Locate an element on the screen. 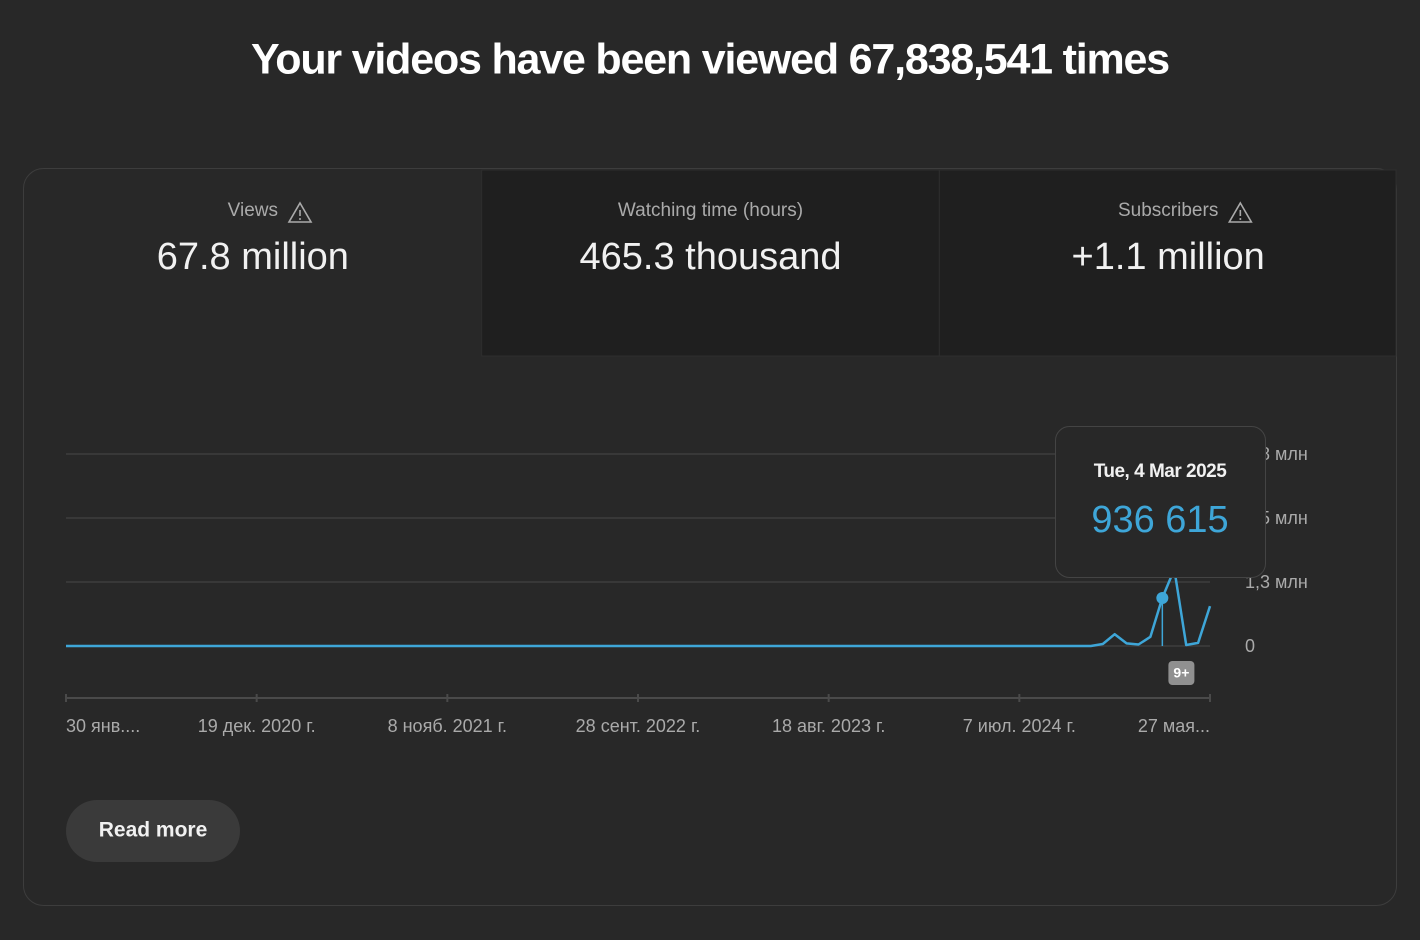 The image size is (1420, 940). metric-tab: Subscribers +1.1 million is located at coordinates (1167, 263).